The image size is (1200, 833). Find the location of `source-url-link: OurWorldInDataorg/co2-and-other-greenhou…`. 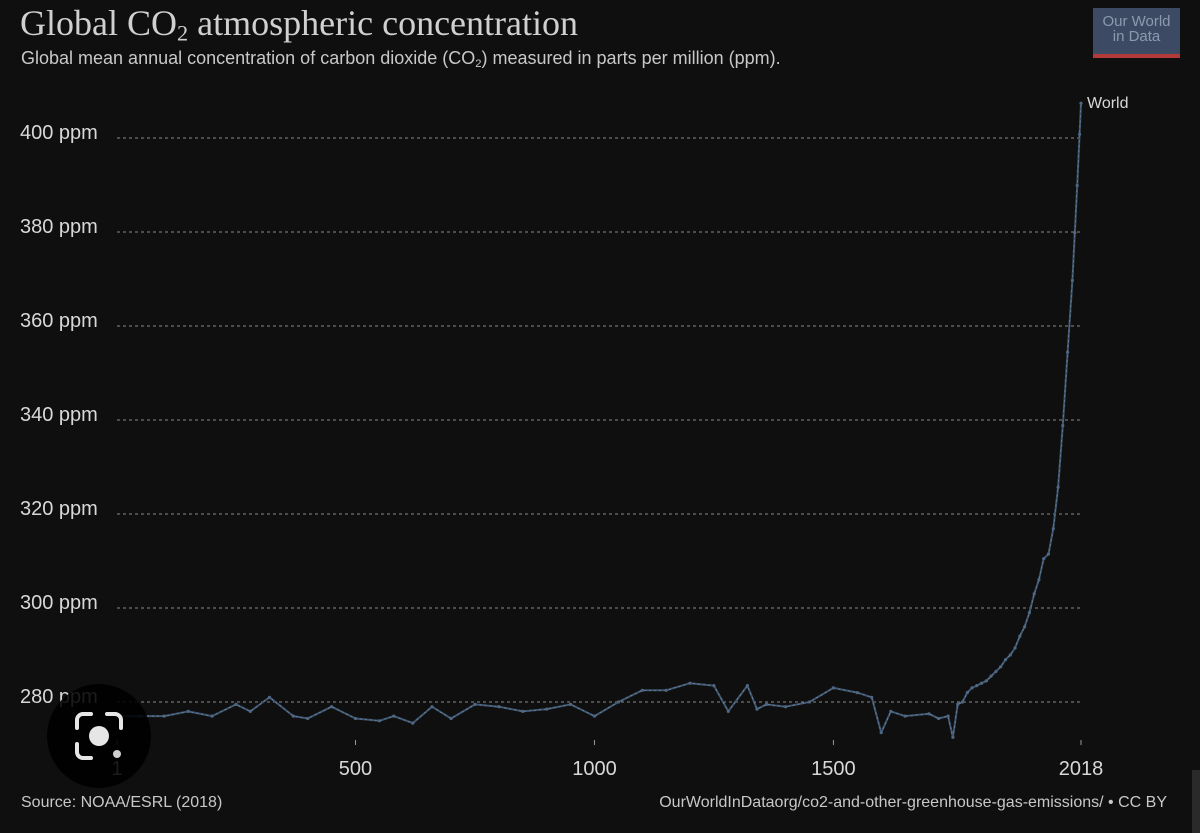

source-url-link: OurWorldInDataorg/co2-and-other-greenhou… is located at coordinates (913, 802).